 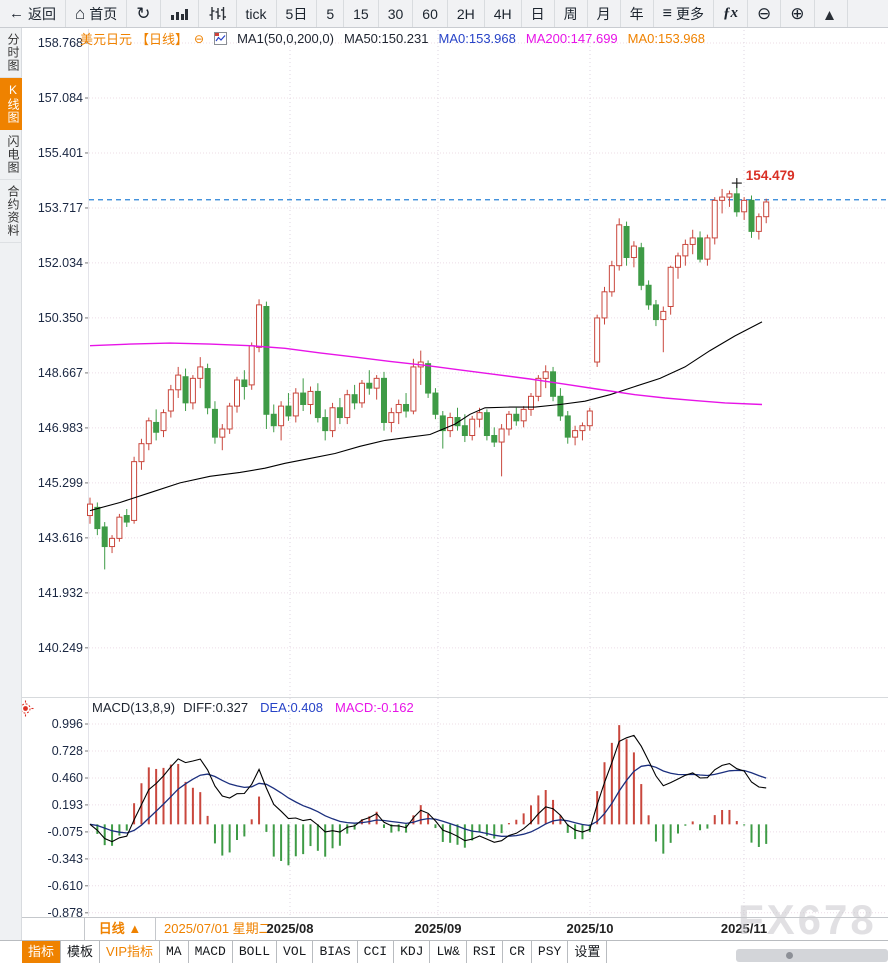 I want to click on interval-60m: 60, so click(x=430, y=13).